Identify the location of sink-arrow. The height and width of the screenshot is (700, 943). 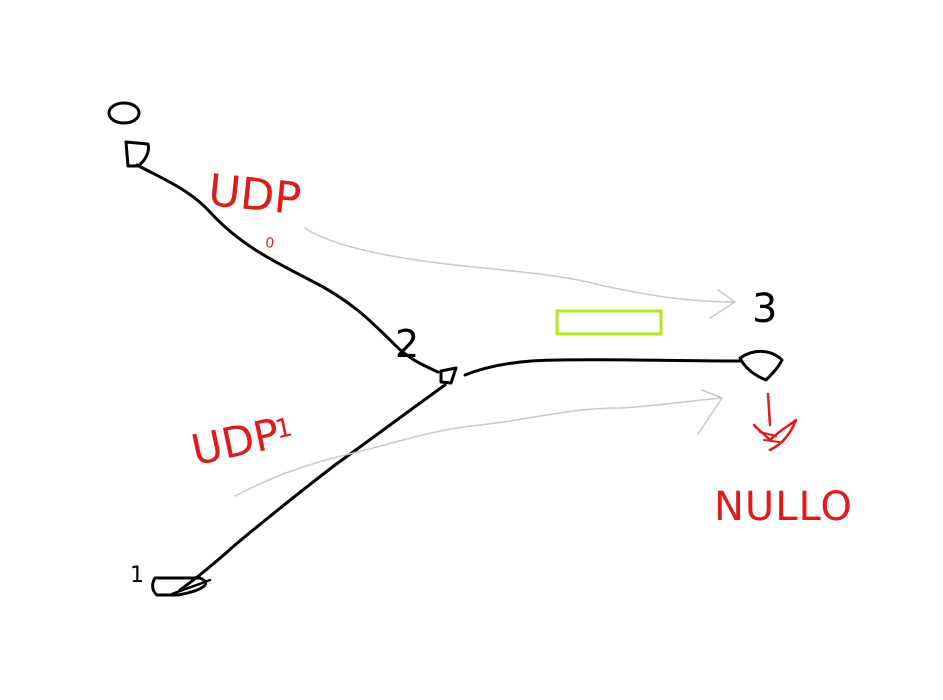
(775, 422).